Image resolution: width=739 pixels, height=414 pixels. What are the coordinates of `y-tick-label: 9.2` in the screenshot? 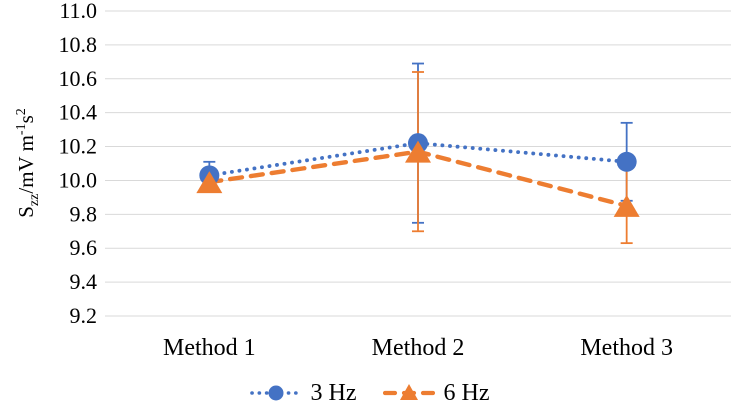 It's located at (84, 315).